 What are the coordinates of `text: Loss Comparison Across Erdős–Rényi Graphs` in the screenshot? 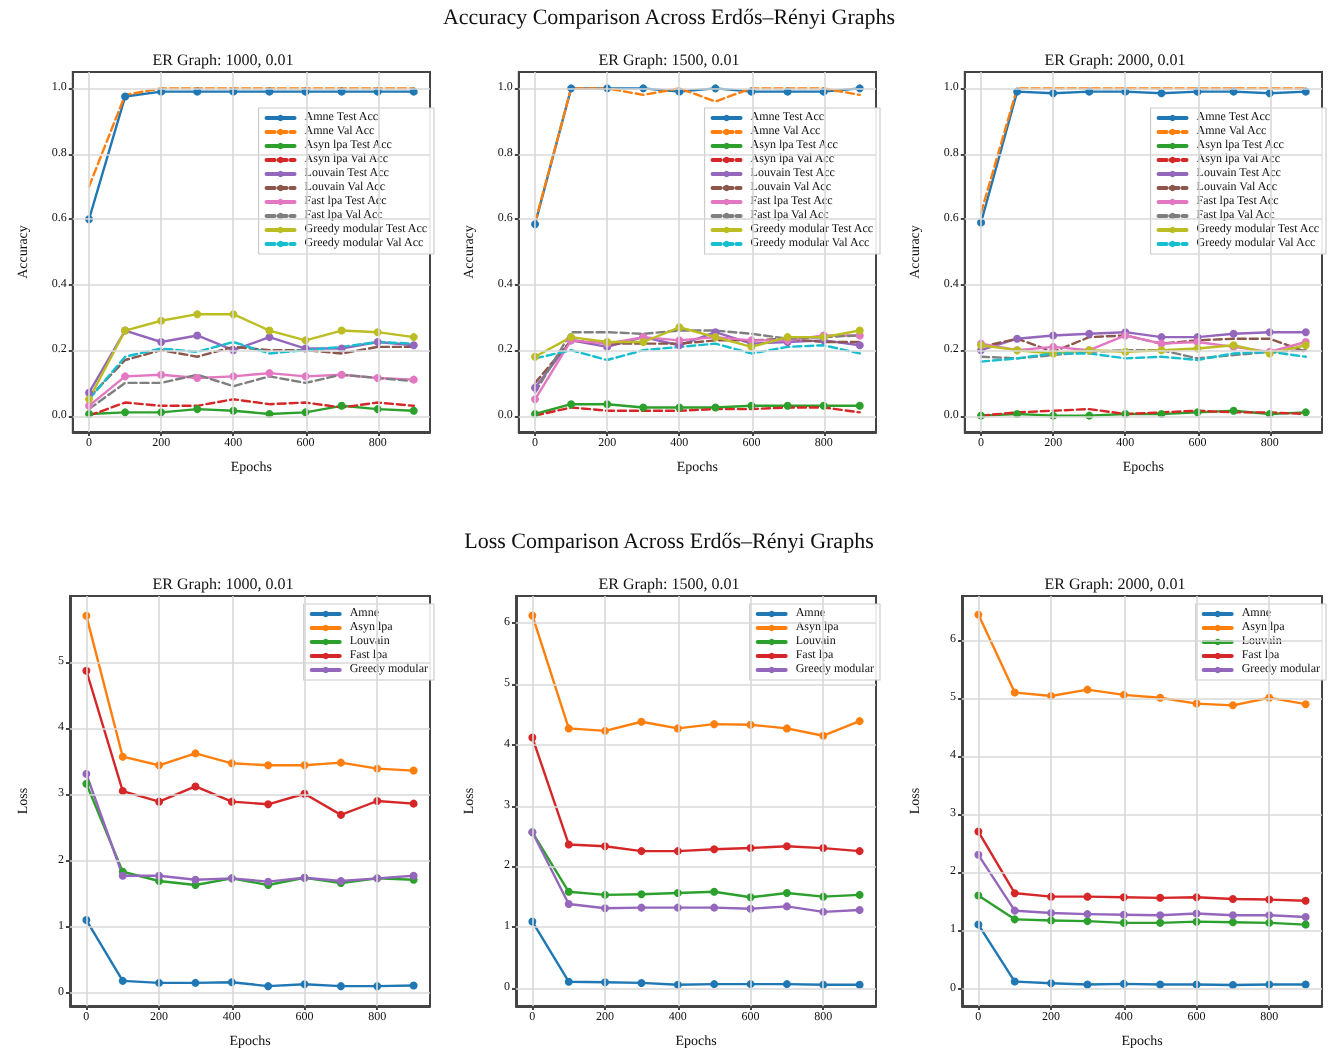 It's located at (669, 542).